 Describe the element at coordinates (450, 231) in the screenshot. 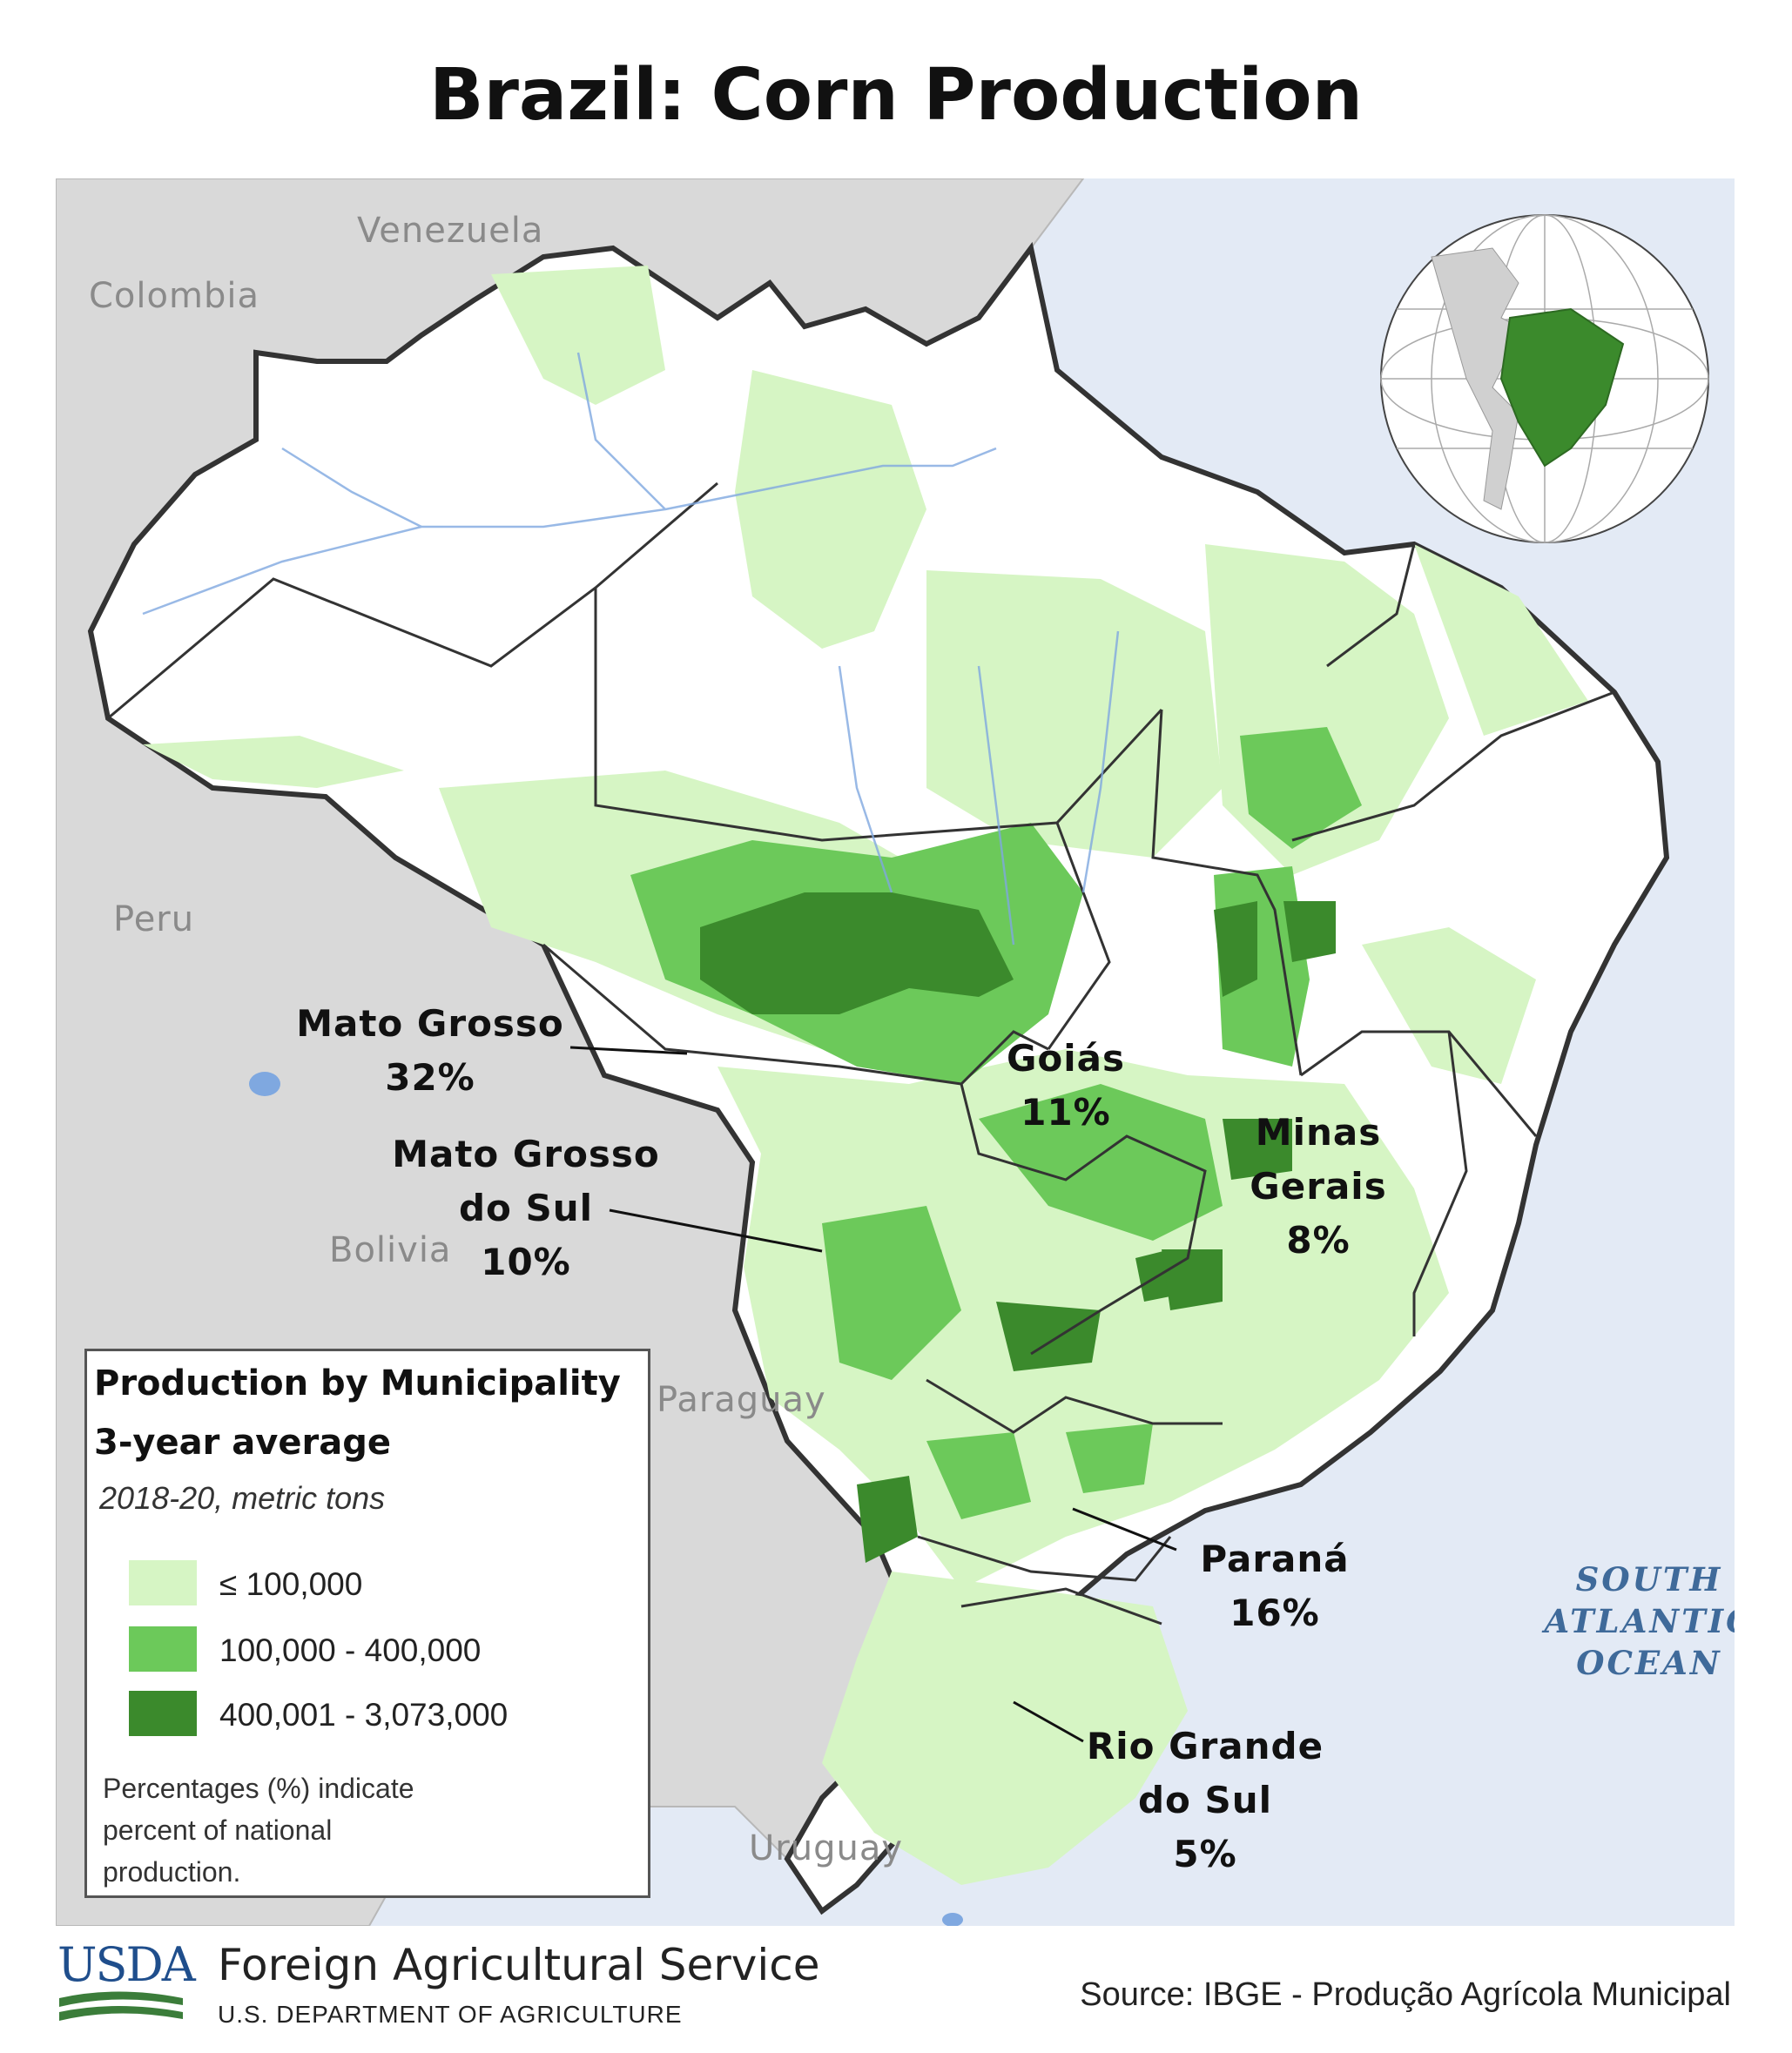

I see `country-label-venezuela: Venezuela` at that location.